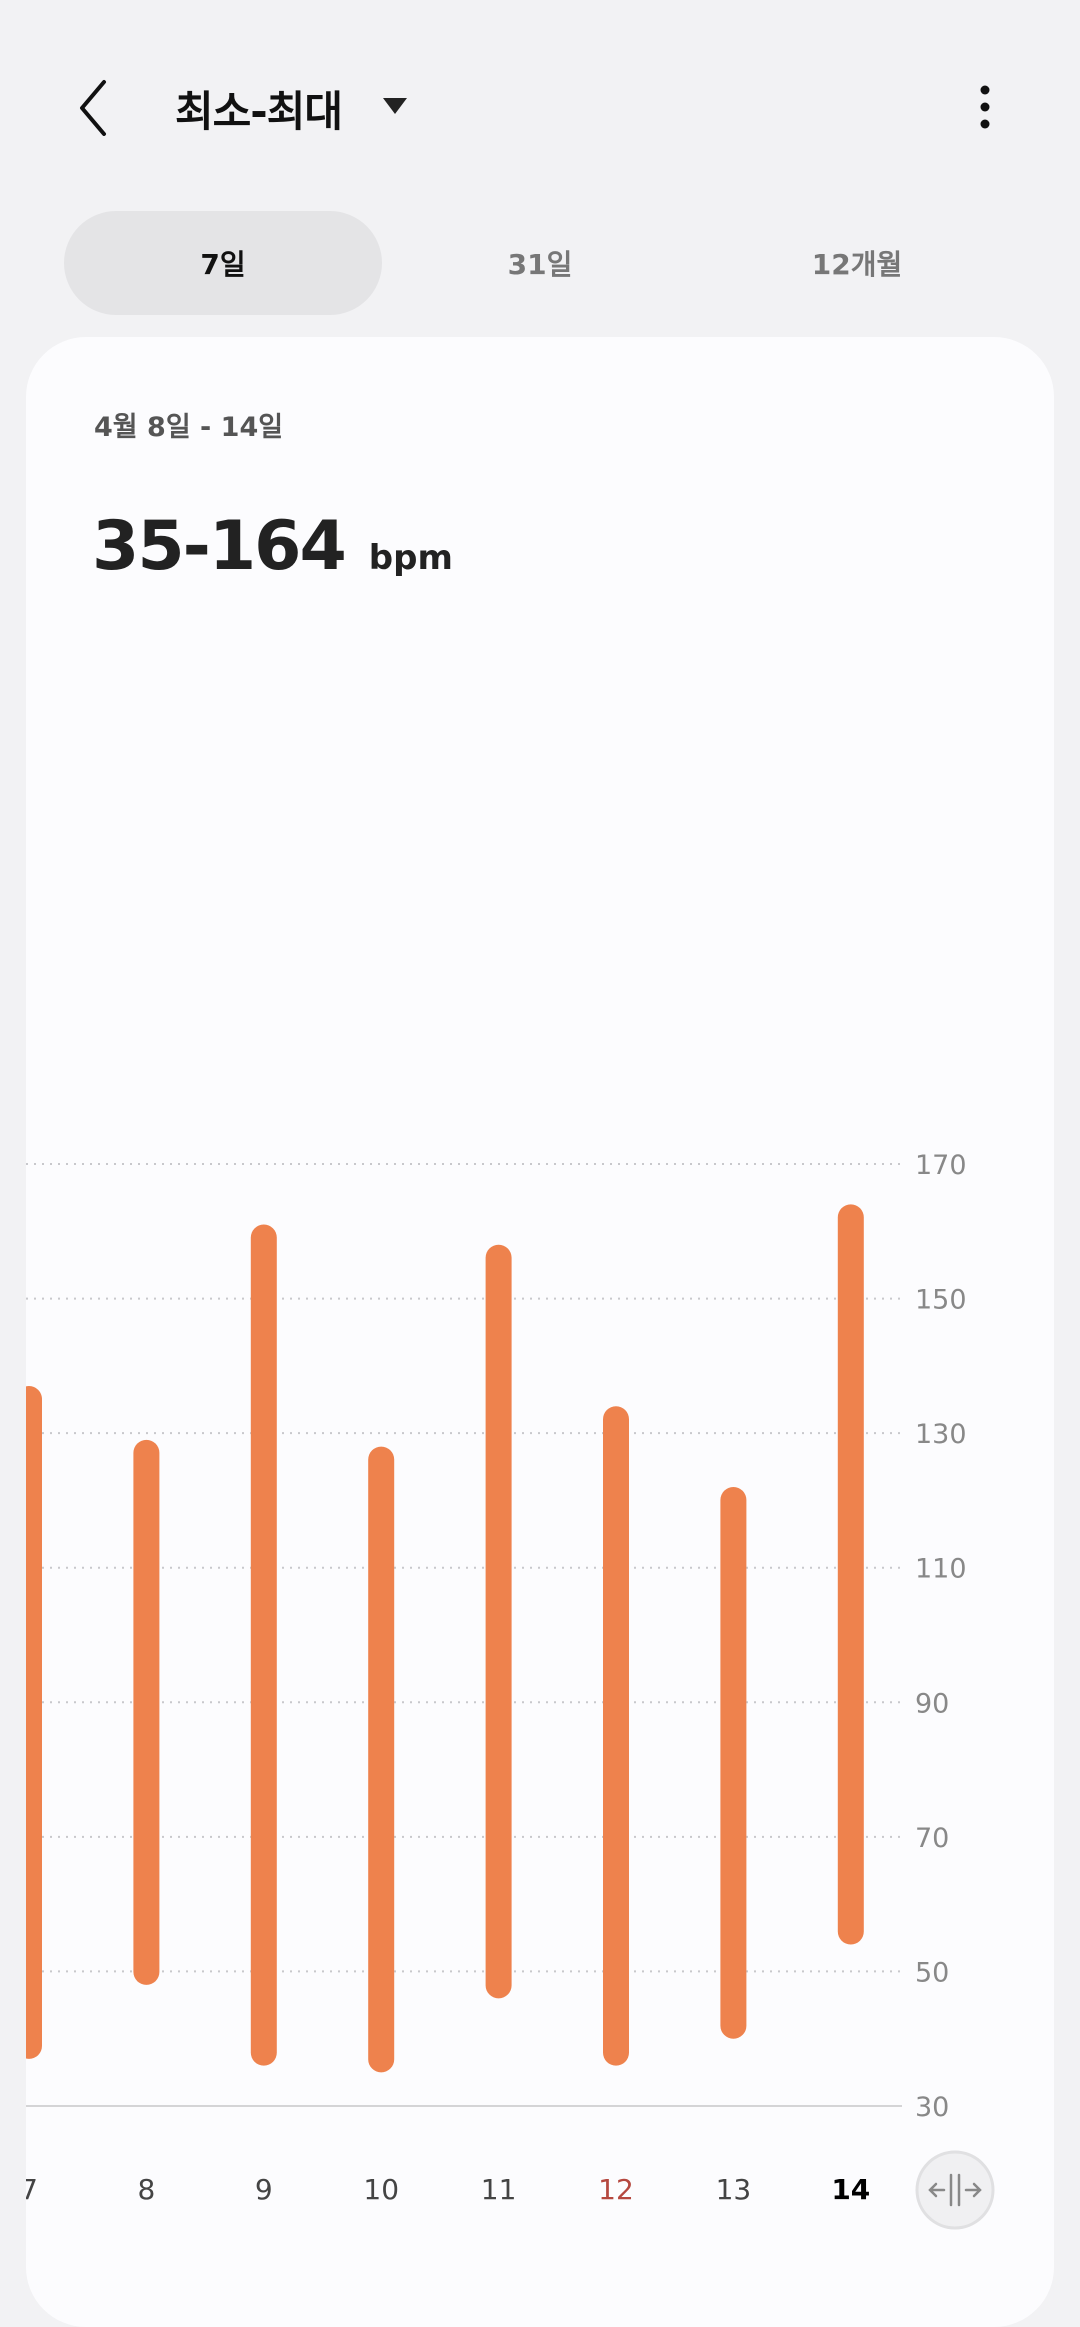 This screenshot has height=2327, width=1080. I want to click on x-tick-label: 8, so click(146, 2189).